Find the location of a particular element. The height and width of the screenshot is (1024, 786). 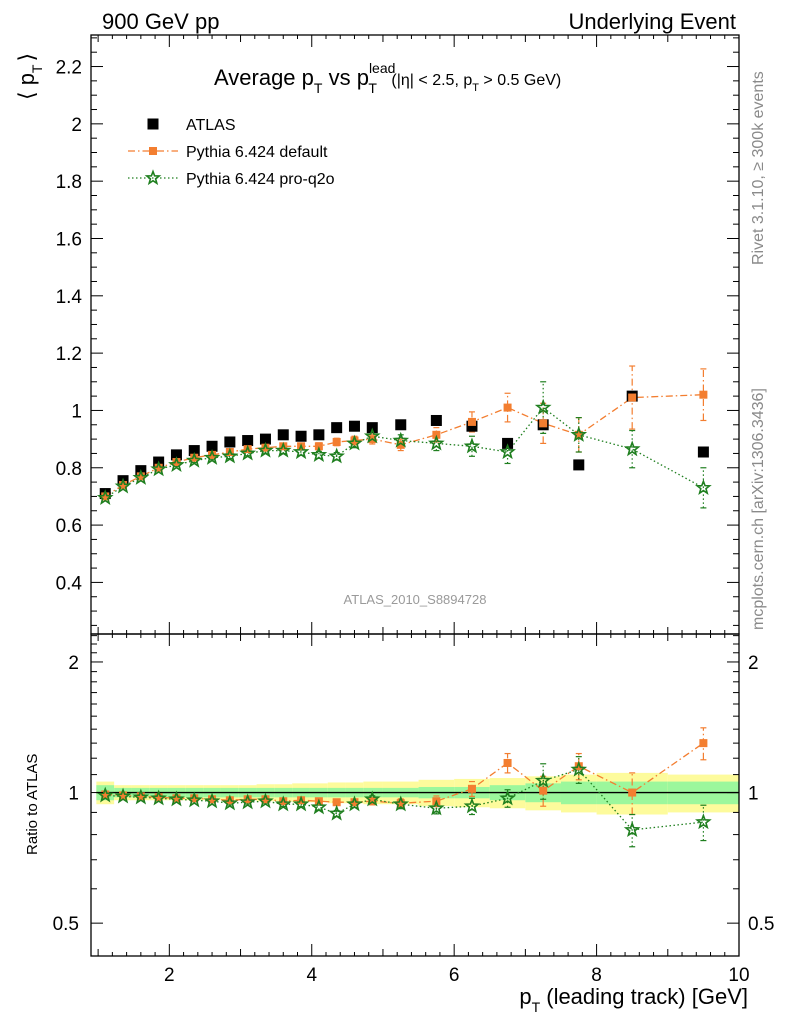

main-data-markers is located at coordinates (404, 447).